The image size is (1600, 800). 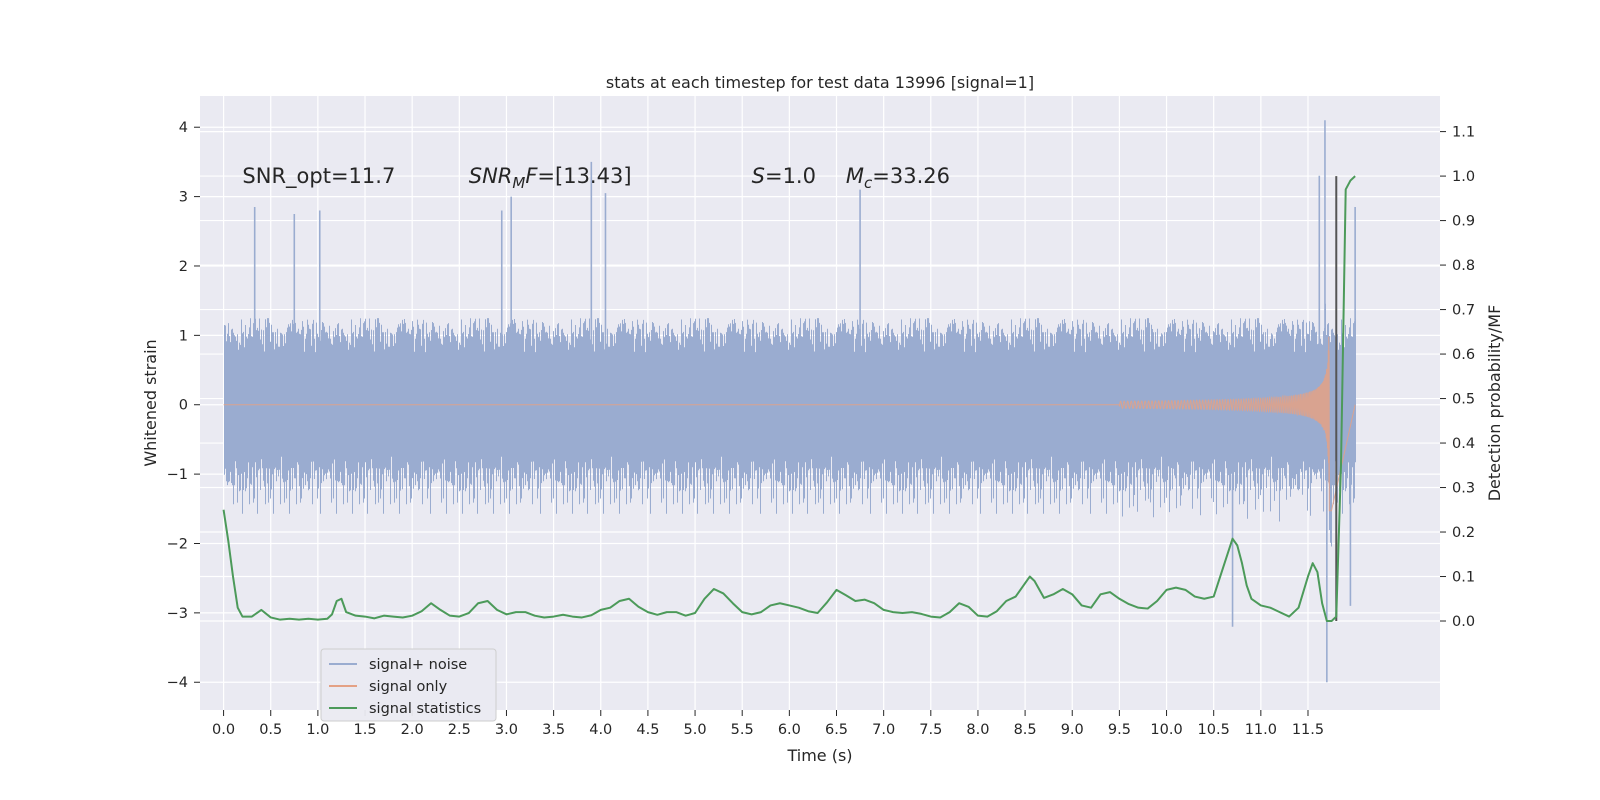 What do you see at coordinates (177, 683) in the screenshot?
I see `y-tick-label-left: −4` at bounding box center [177, 683].